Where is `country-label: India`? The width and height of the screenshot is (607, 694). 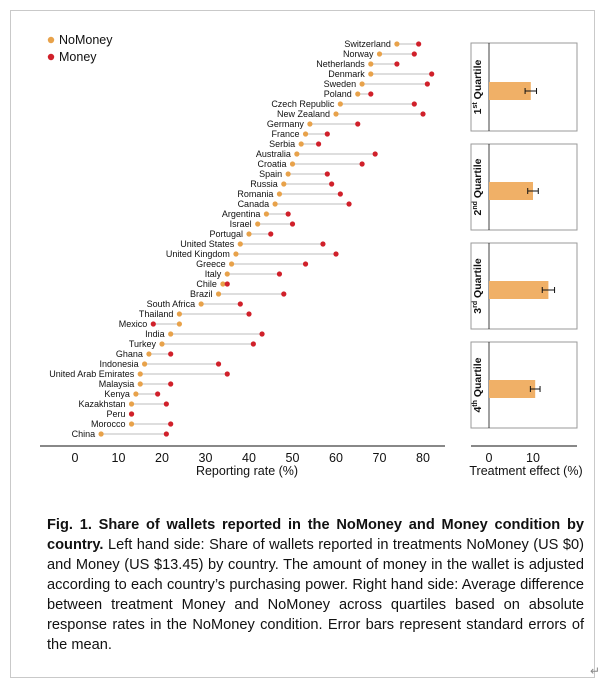
country-label: India is located at coordinates (155, 334).